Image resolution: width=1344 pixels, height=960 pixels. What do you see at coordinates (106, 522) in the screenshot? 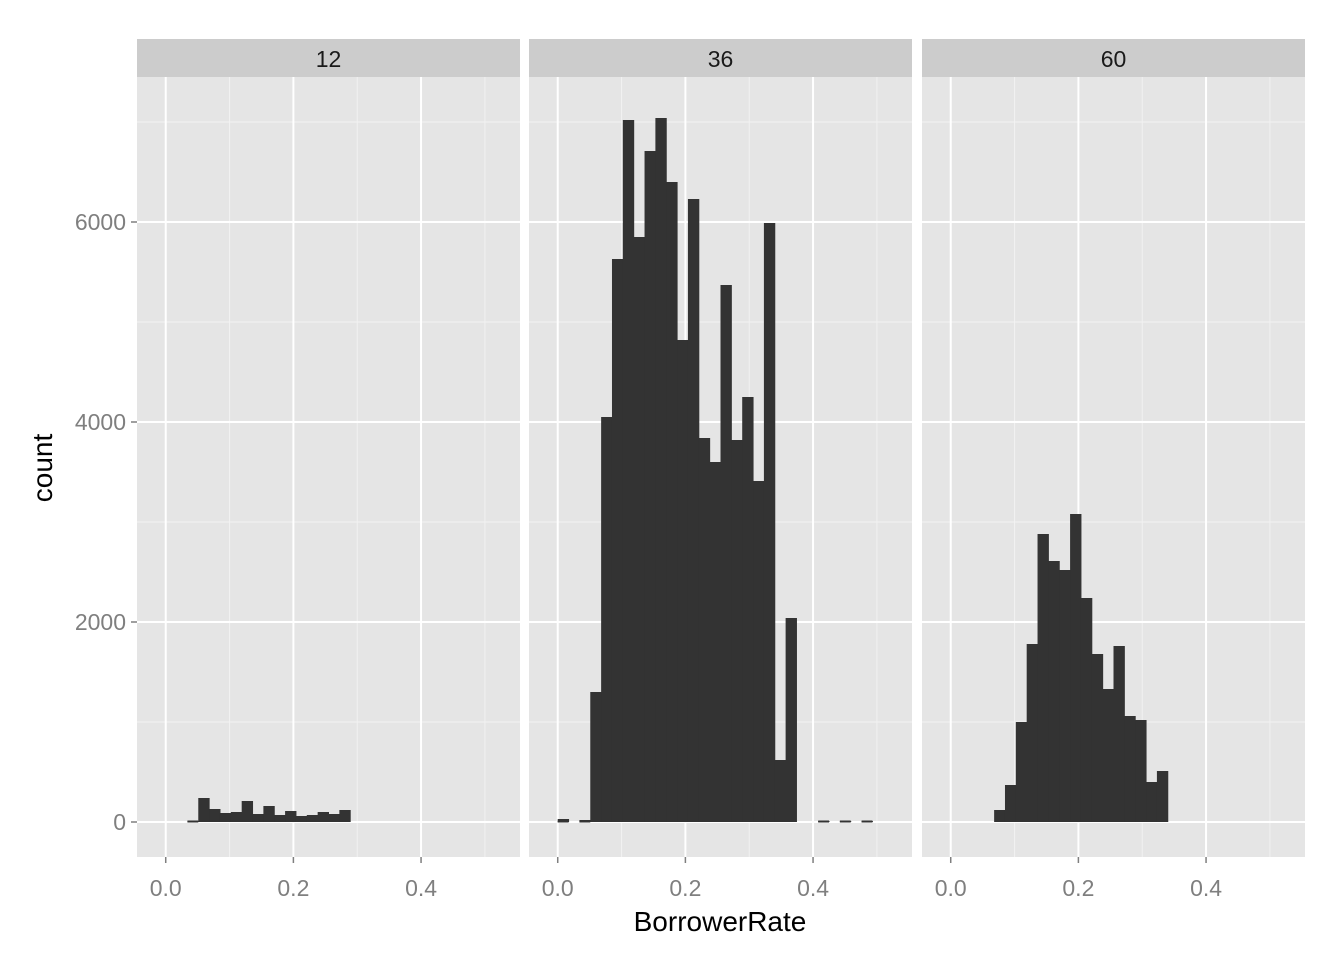
I see `y-axis: 0 2000 4000 6000` at bounding box center [106, 522].